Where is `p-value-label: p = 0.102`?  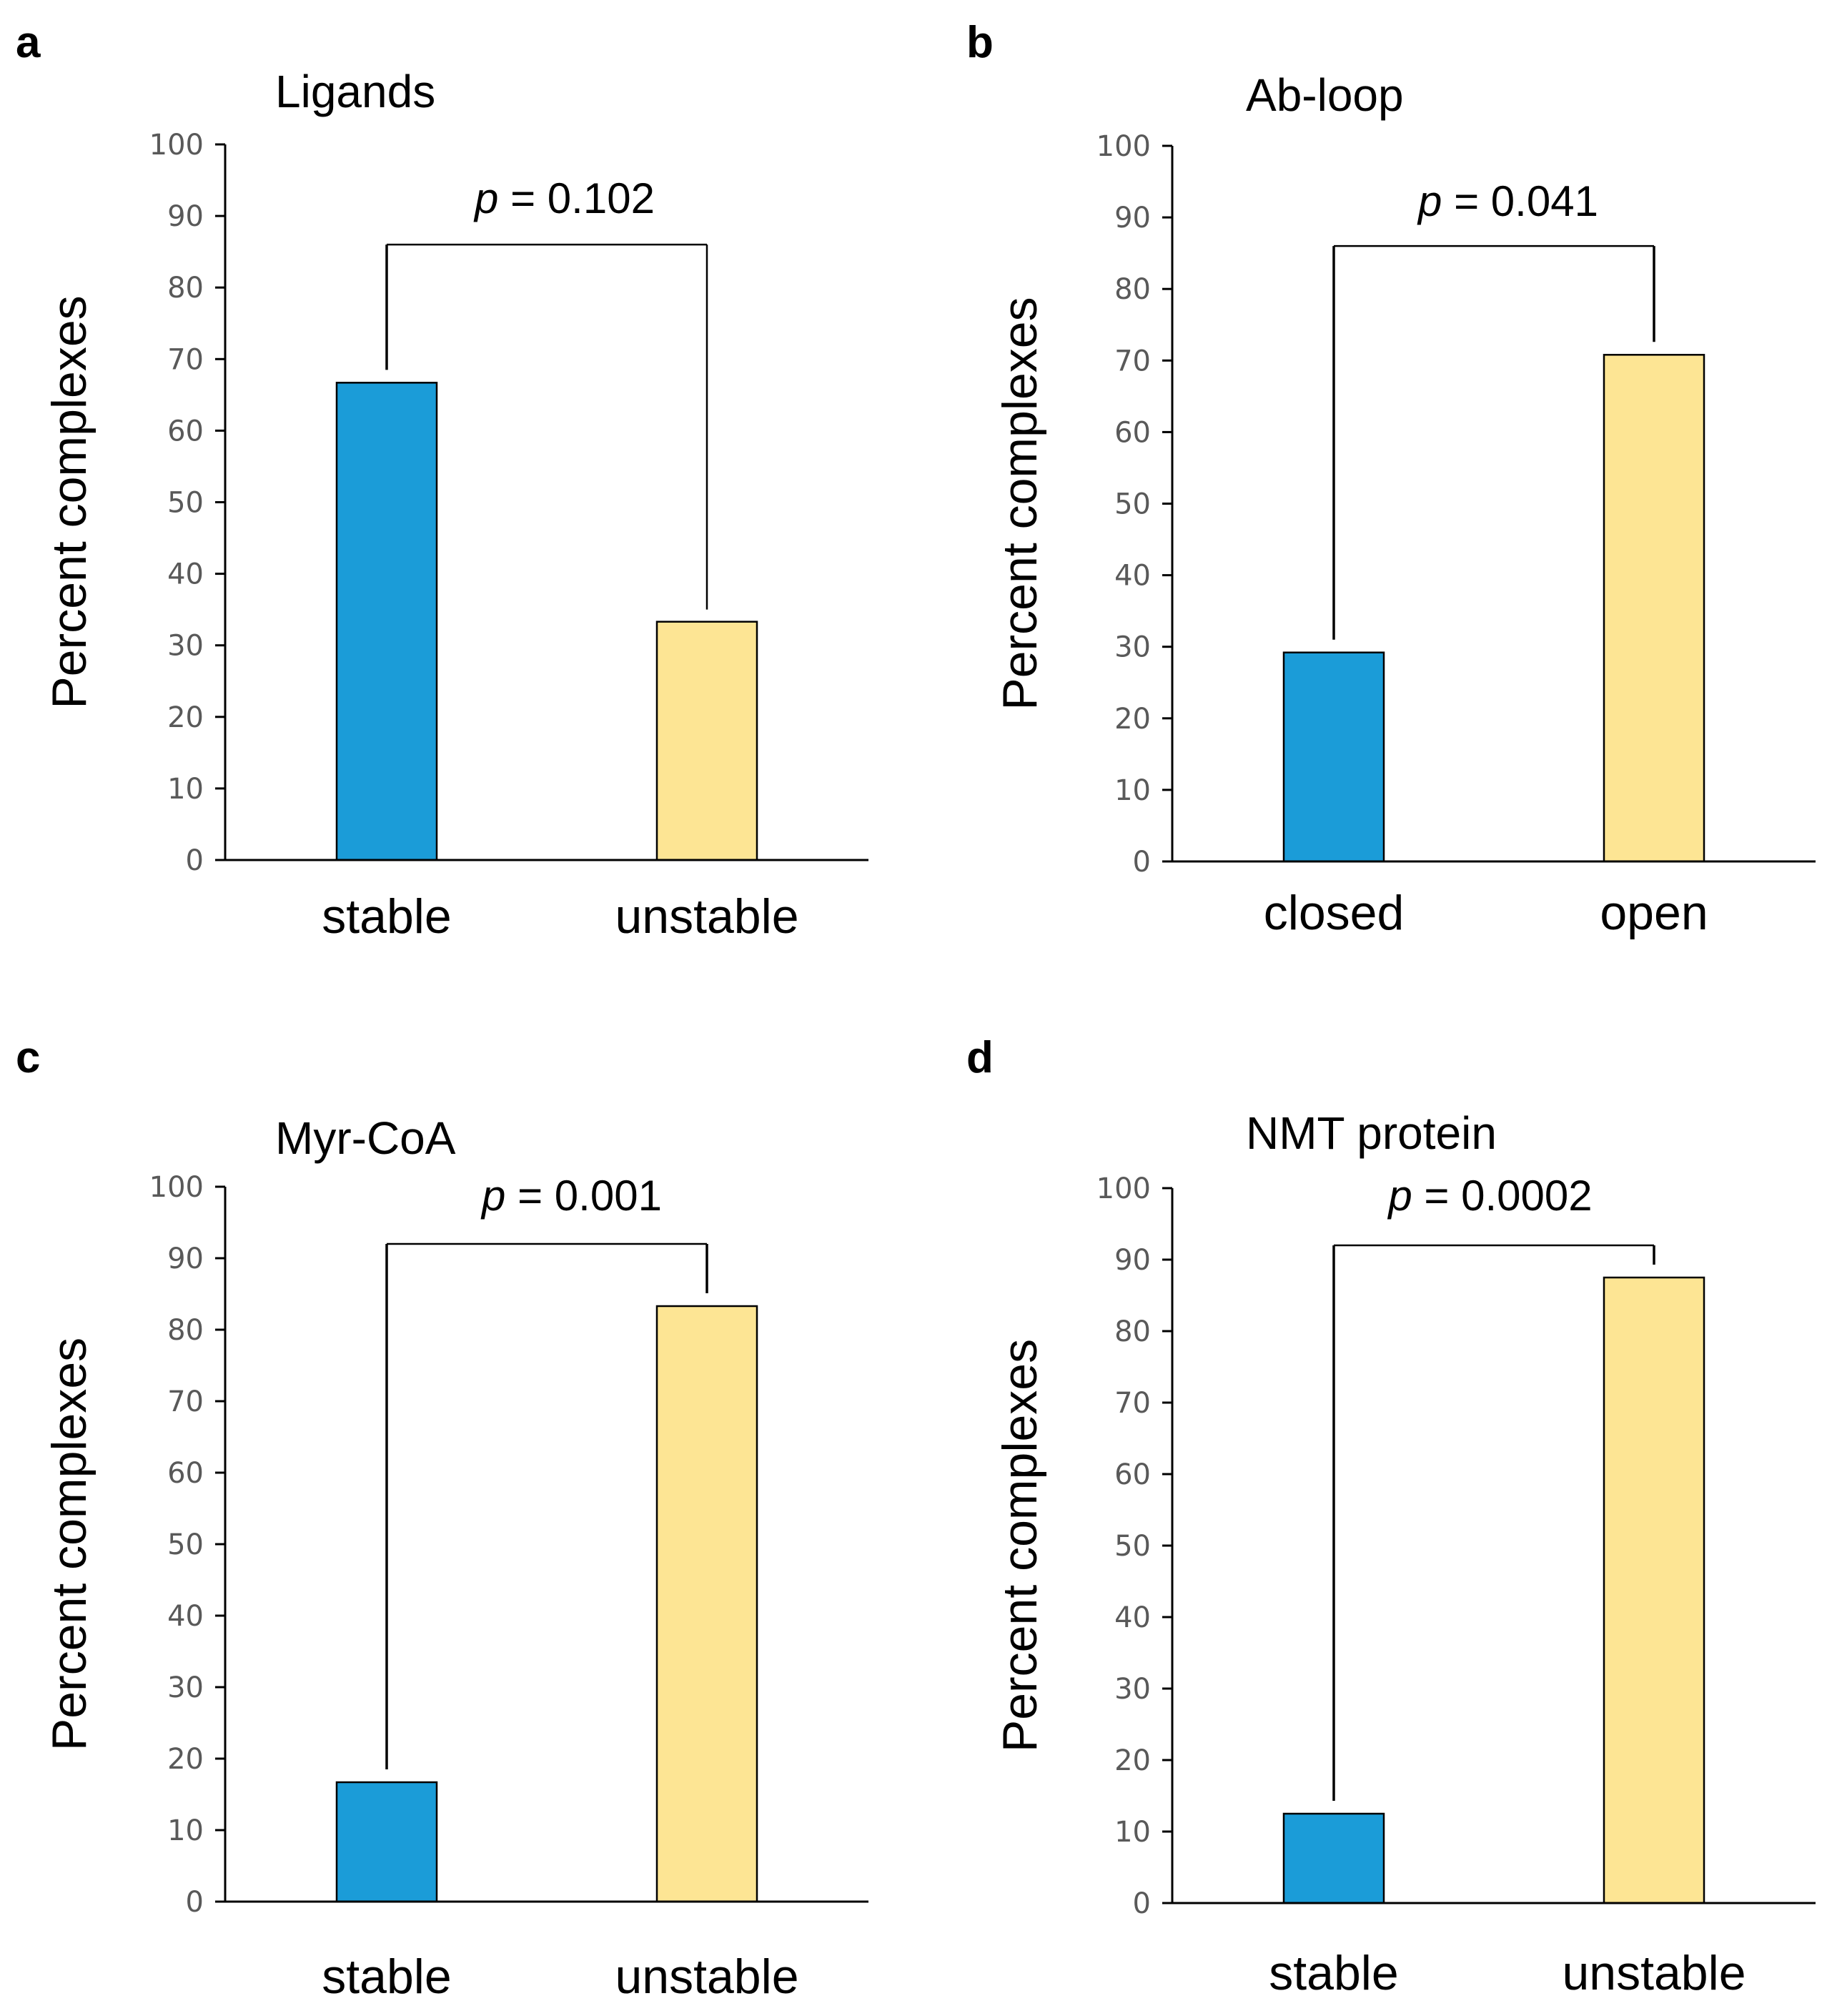
p-value-label: p = 0.102 is located at coordinates (564, 198).